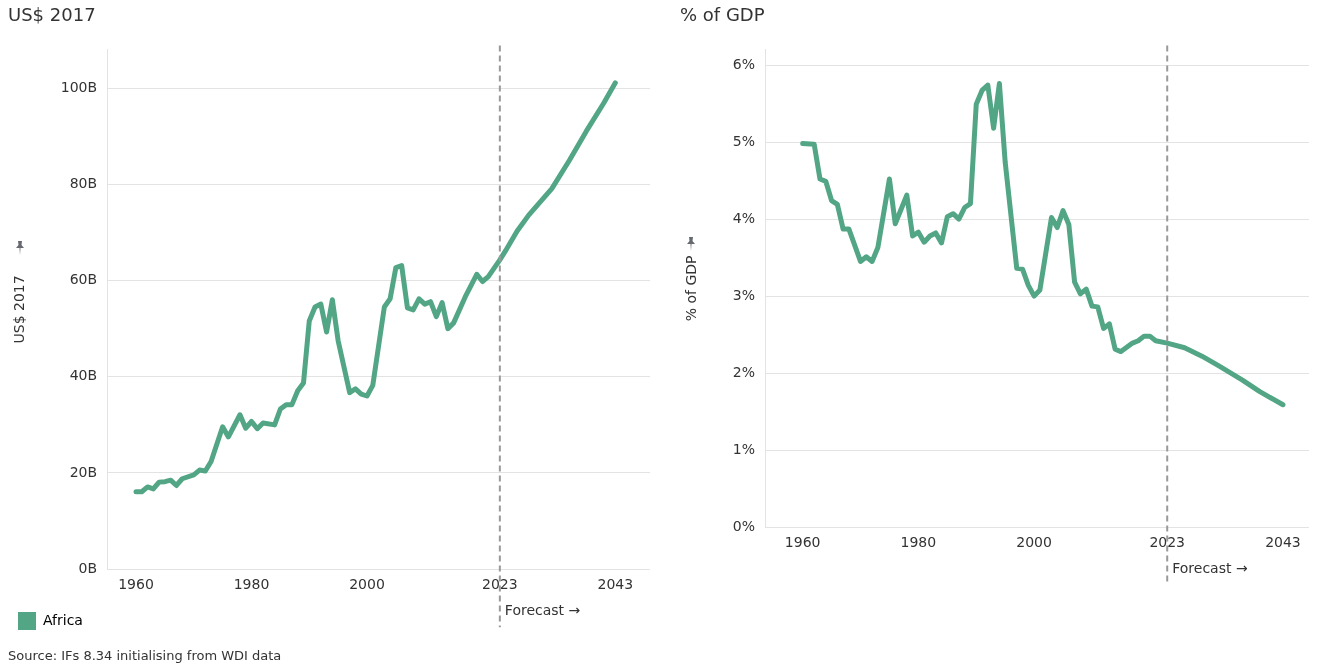 The width and height of the screenshot is (1329, 666). What do you see at coordinates (52, 15) in the screenshot?
I see `chart-title: US$ 2017` at bounding box center [52, 15].